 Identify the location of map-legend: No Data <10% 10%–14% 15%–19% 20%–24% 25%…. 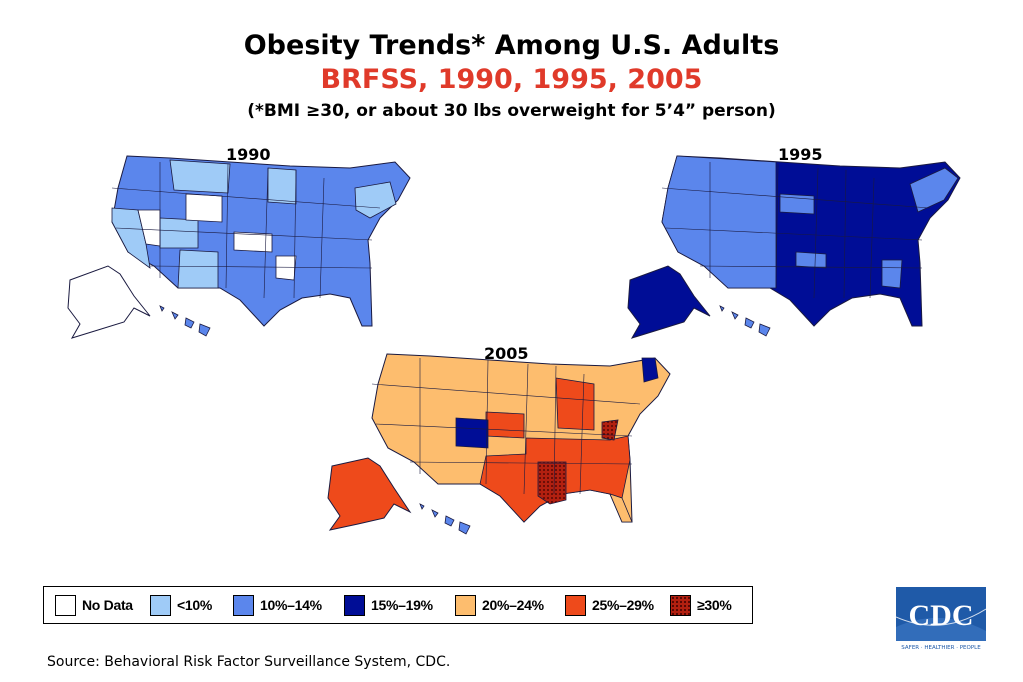
(398, 605).